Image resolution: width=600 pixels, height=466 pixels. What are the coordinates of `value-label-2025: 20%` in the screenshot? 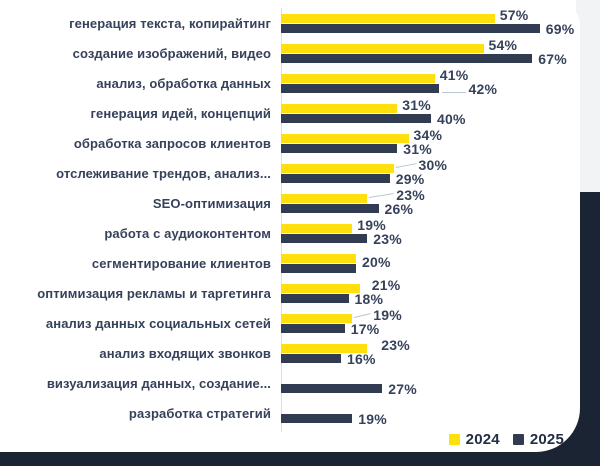 It's located at (376, 262).